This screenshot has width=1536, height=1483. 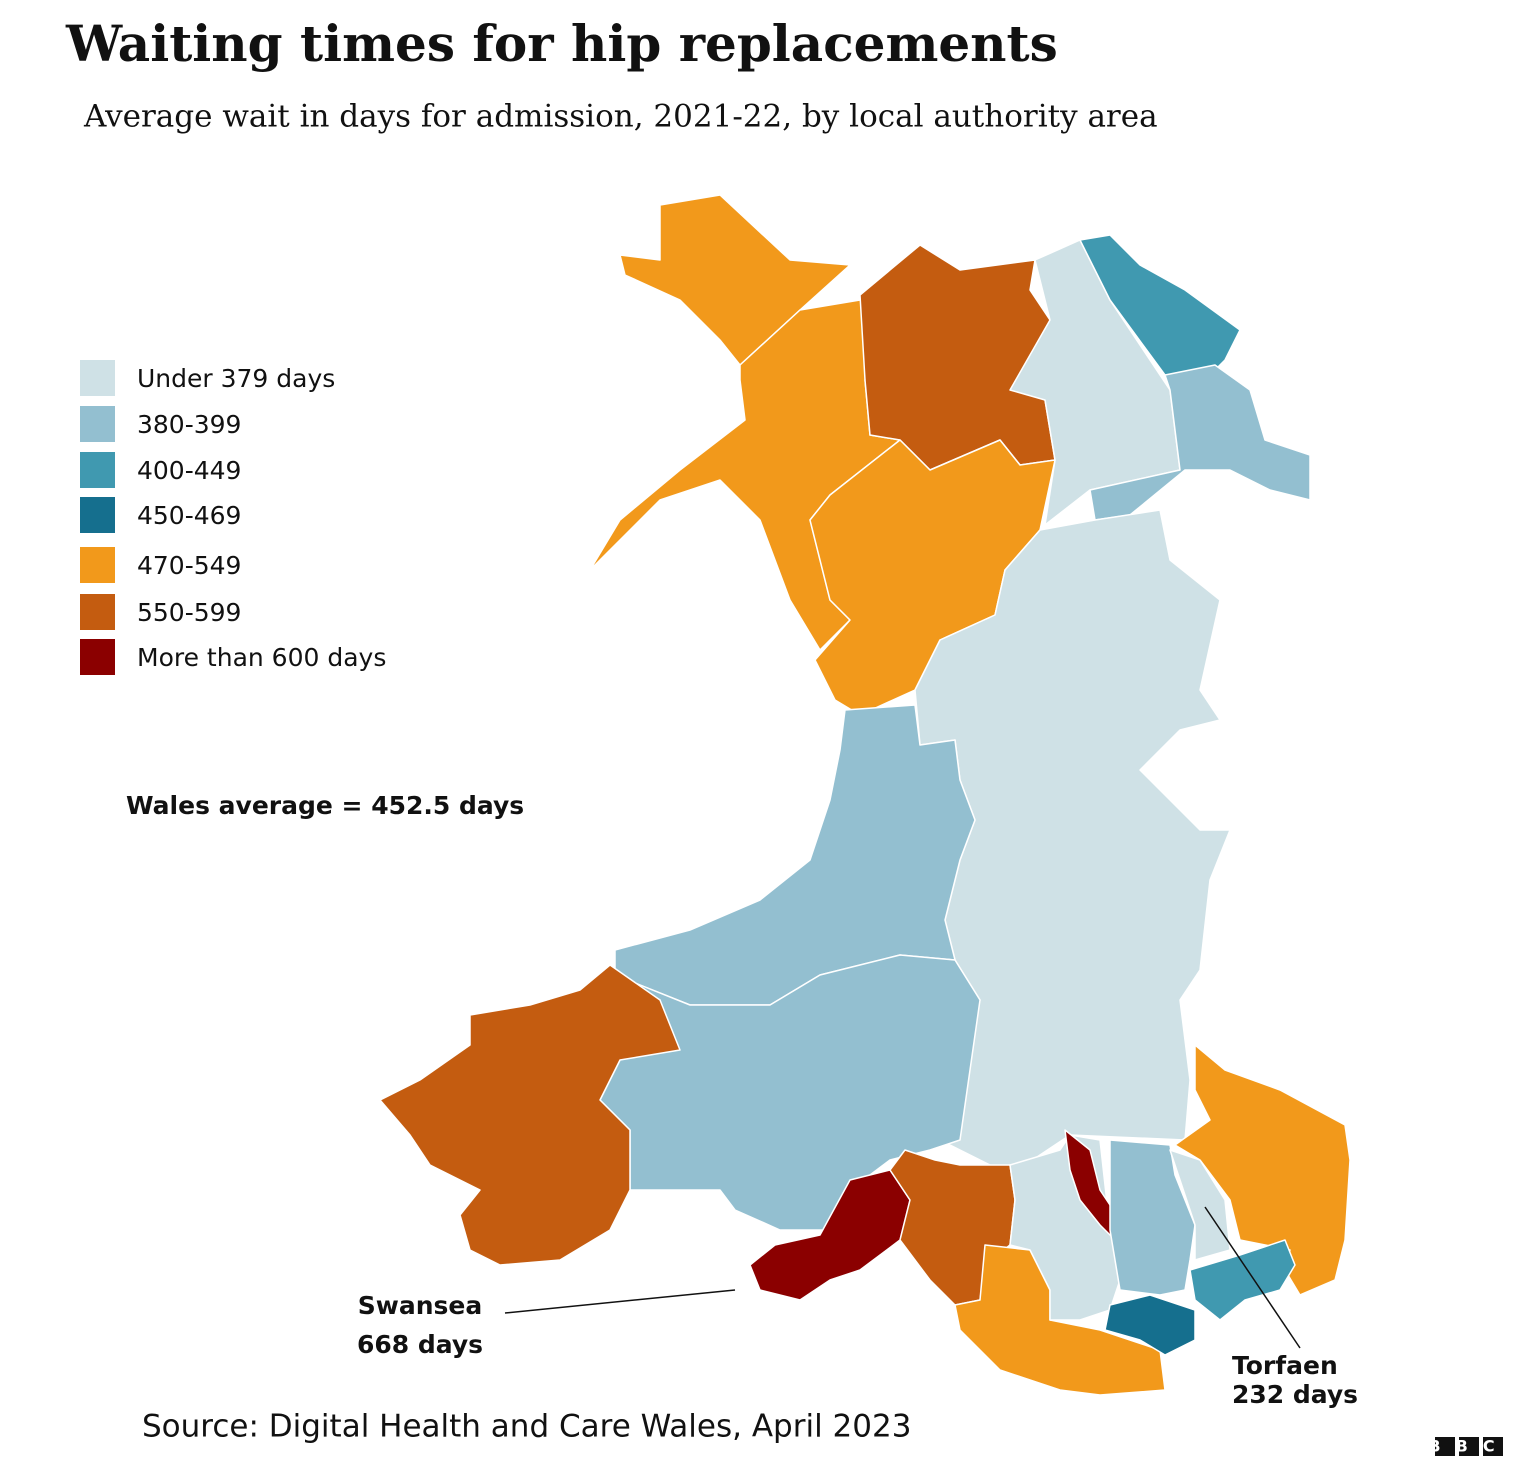 What do you see at coordinates (261, 657) in the screenshot?
I see `legend-label: More than 600 days` at bounding box center [261, 657].